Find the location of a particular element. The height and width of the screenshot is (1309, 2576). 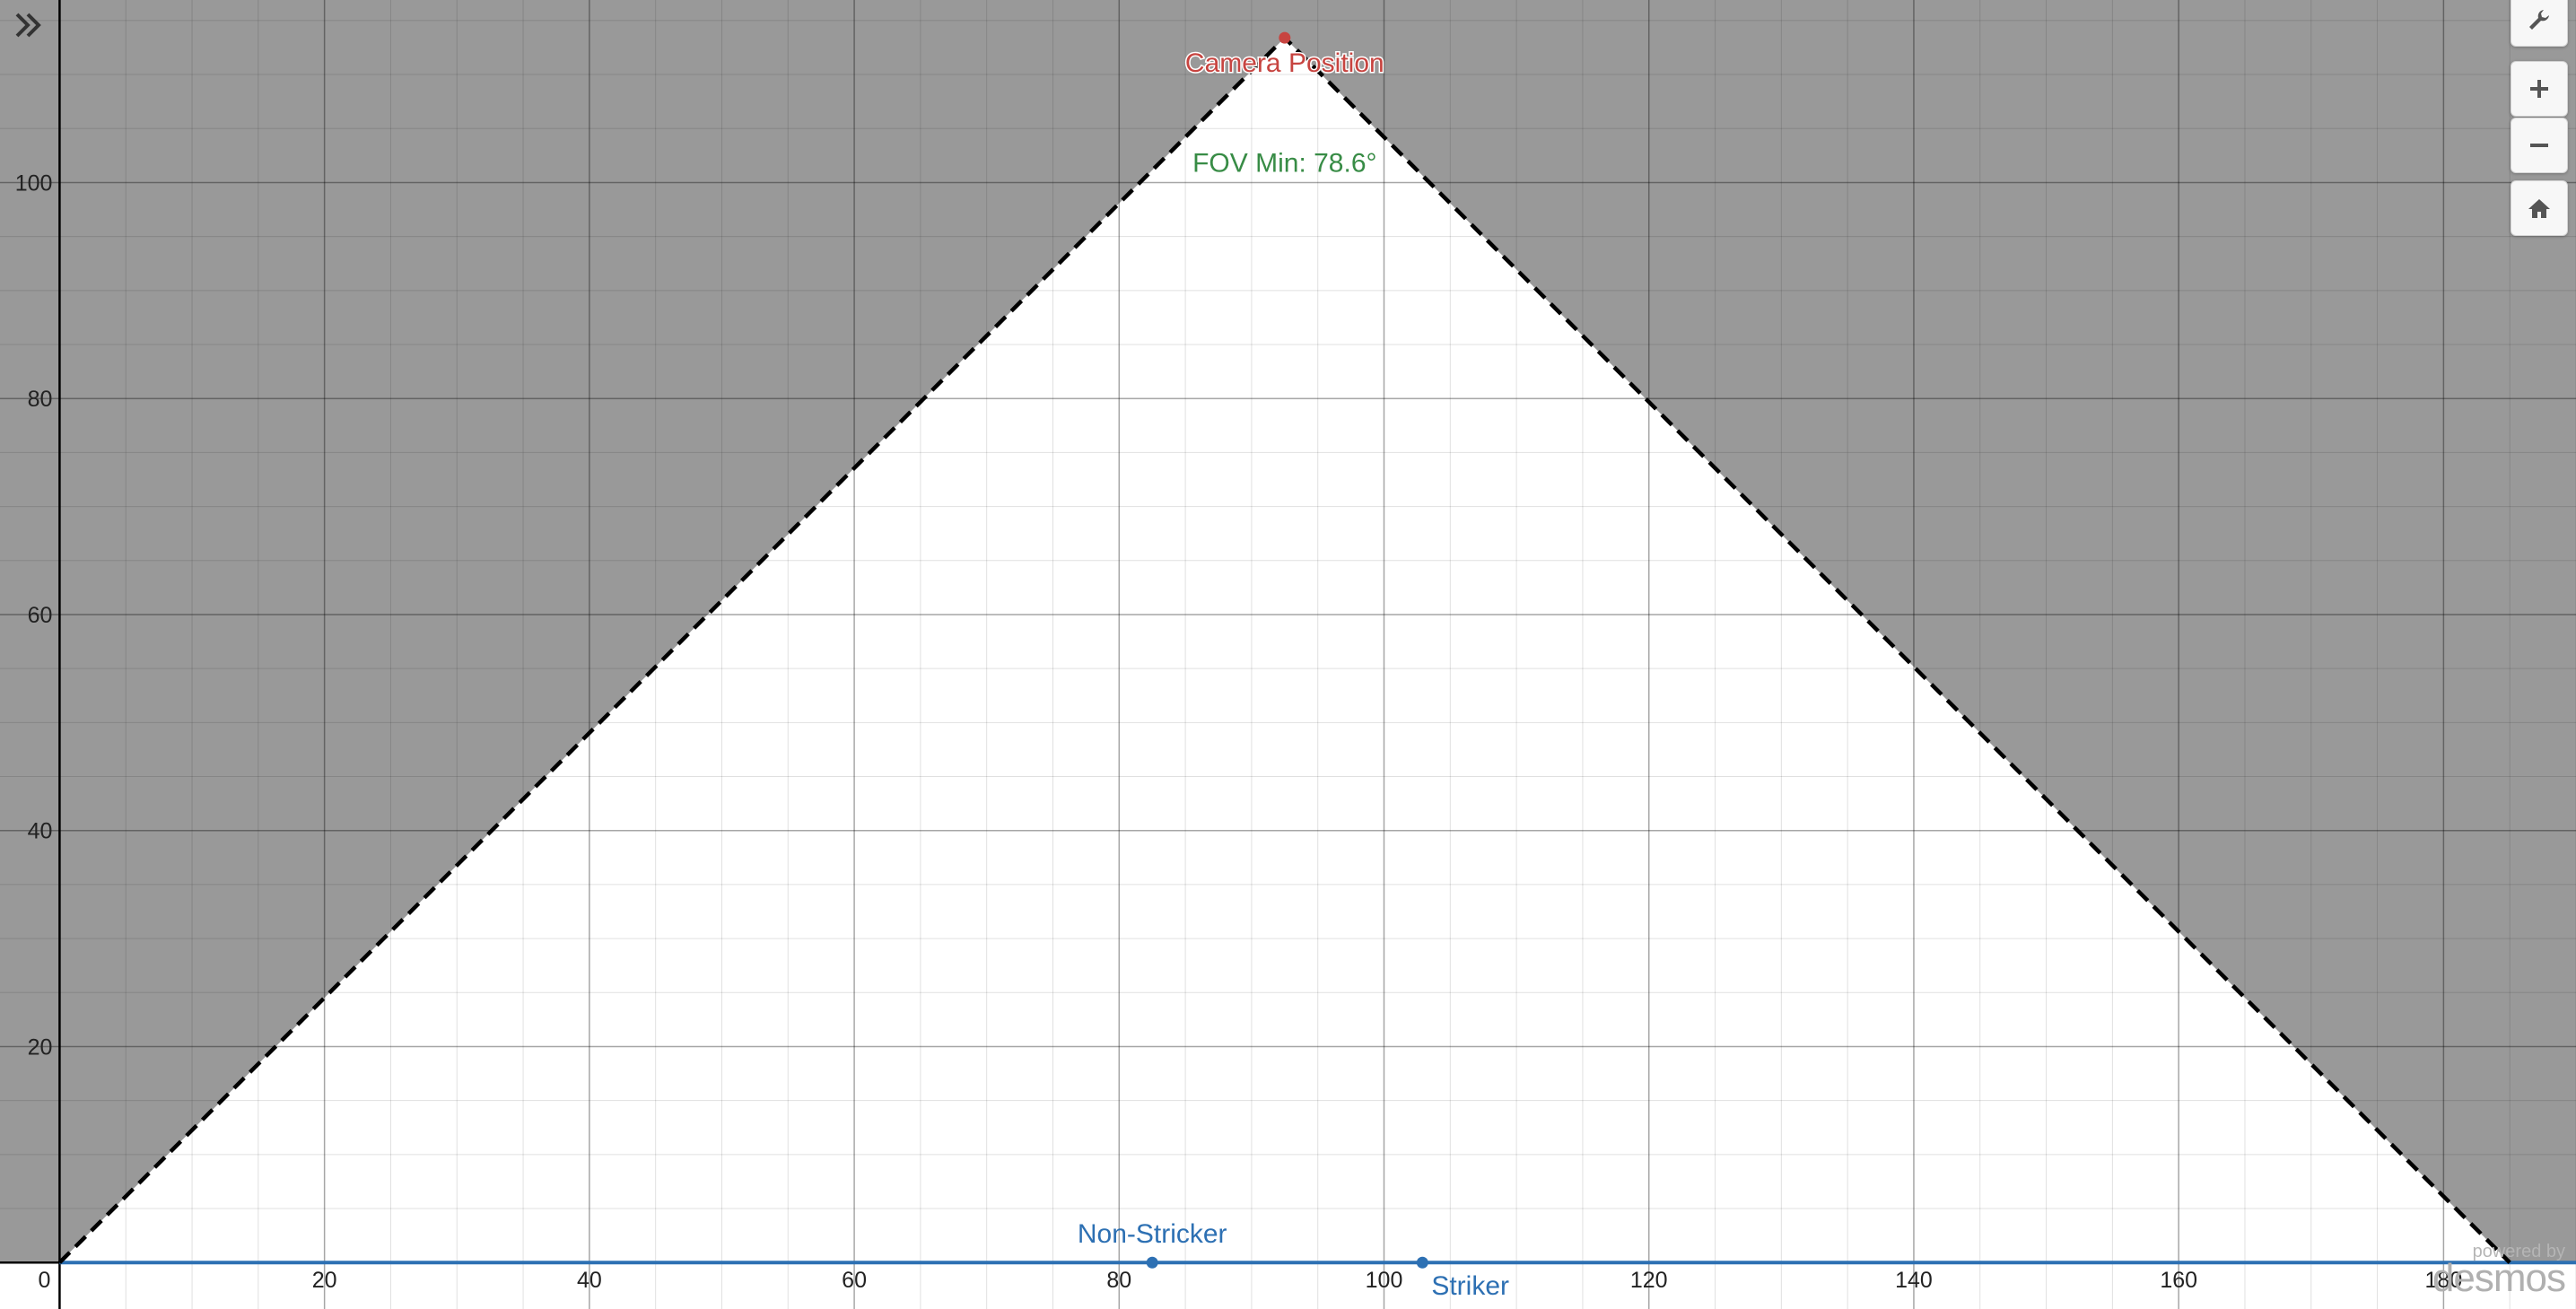

double-chevron-right-icon is located at coordinates (28, 26).